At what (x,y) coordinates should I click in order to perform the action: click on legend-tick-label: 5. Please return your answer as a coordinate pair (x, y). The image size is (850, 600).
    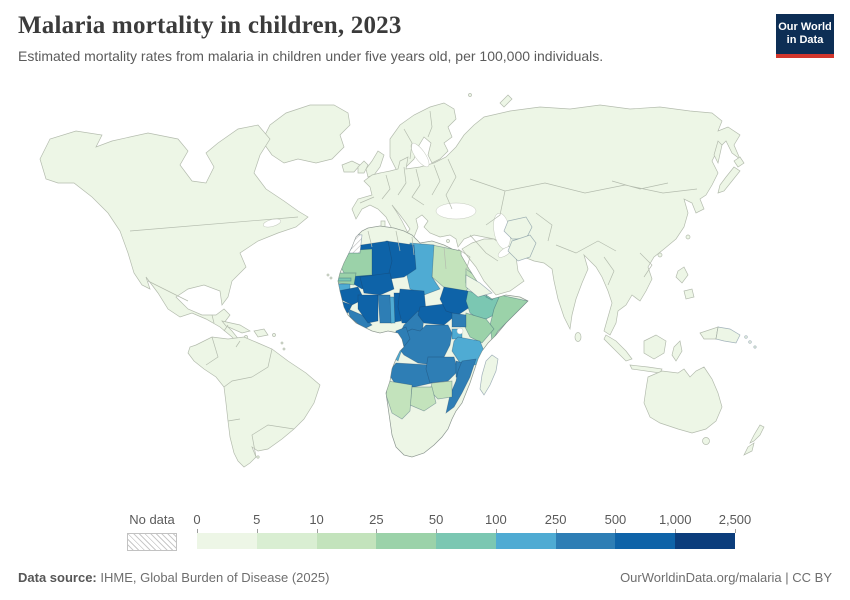
    Looking at the image, I should click on (257, 519).